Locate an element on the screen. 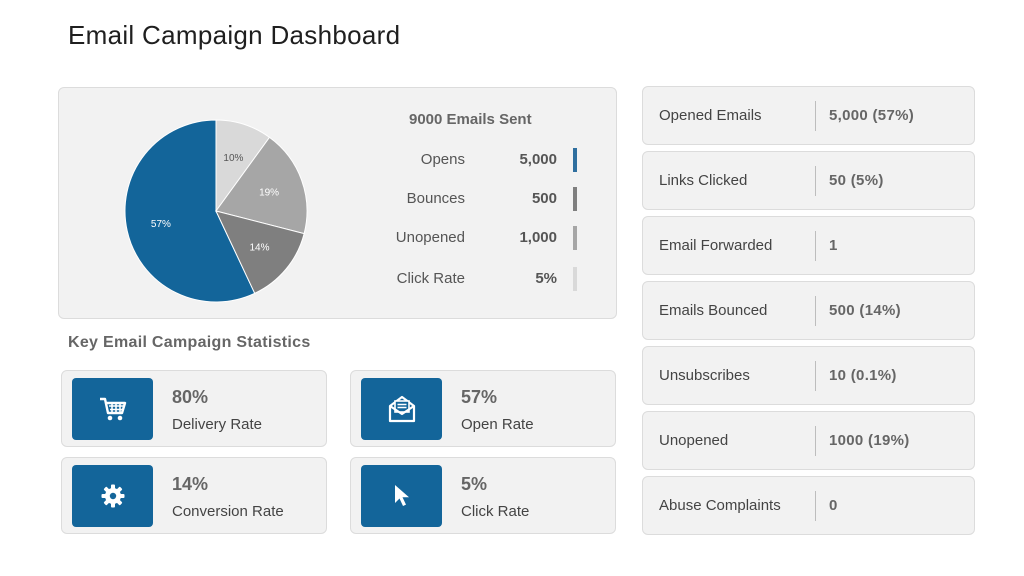  pie-chart: 57% 10% 19% 14% is located at coordinates (216, 211).